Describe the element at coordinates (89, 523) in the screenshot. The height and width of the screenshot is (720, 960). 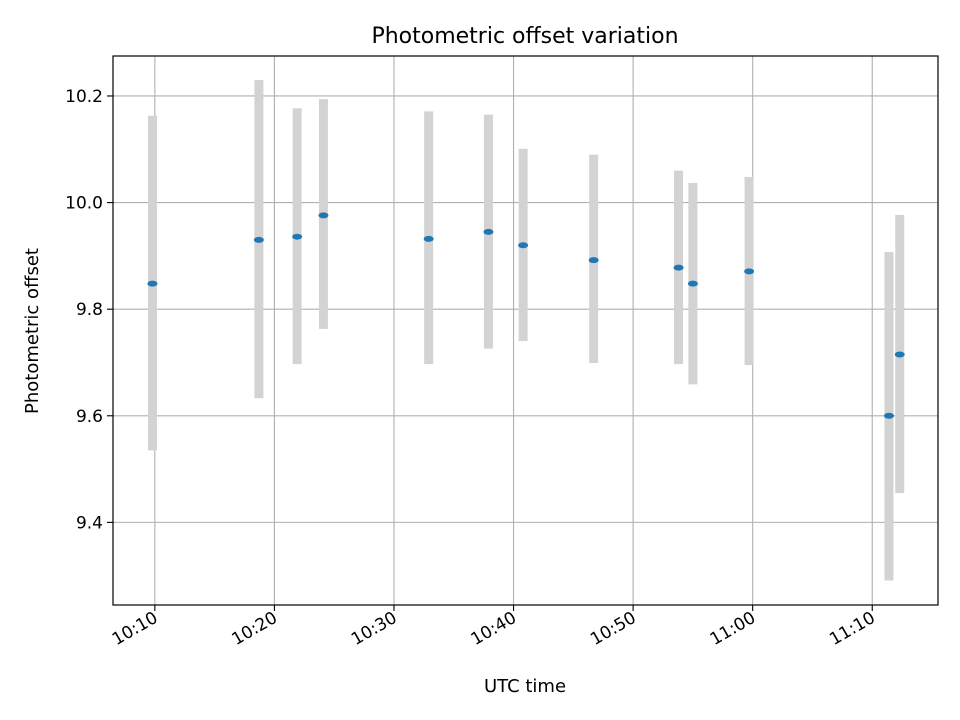
I see `y-tick-label: 9.4` at that location.